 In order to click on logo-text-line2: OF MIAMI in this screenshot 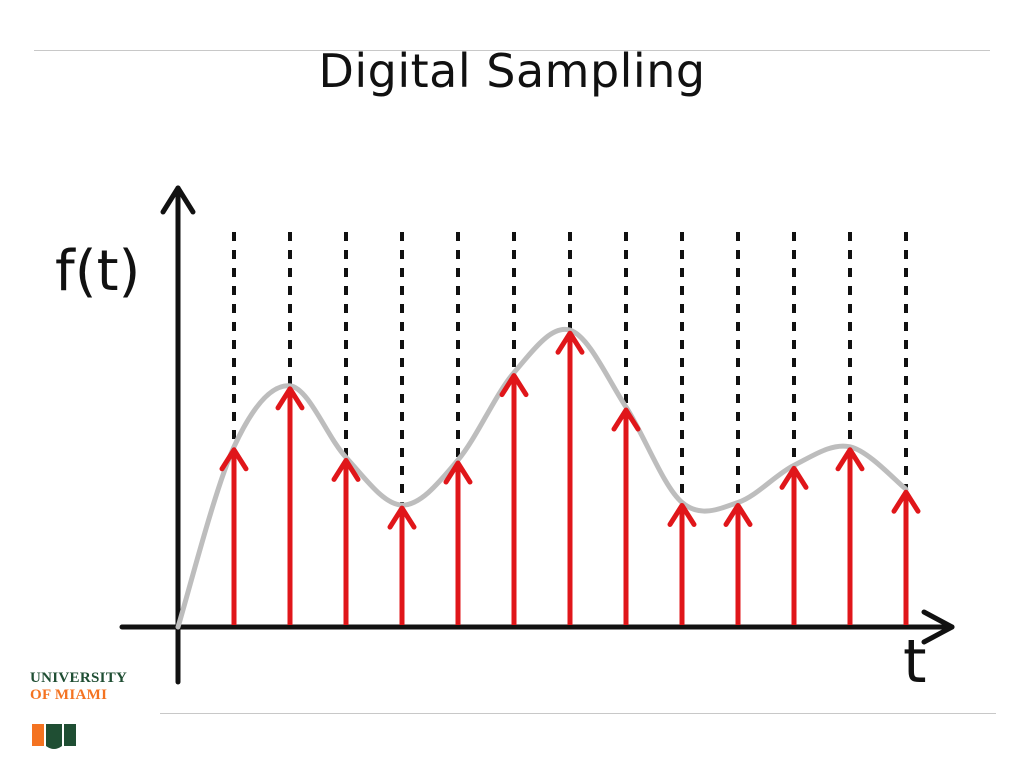, I will do `click(69, 695)`.